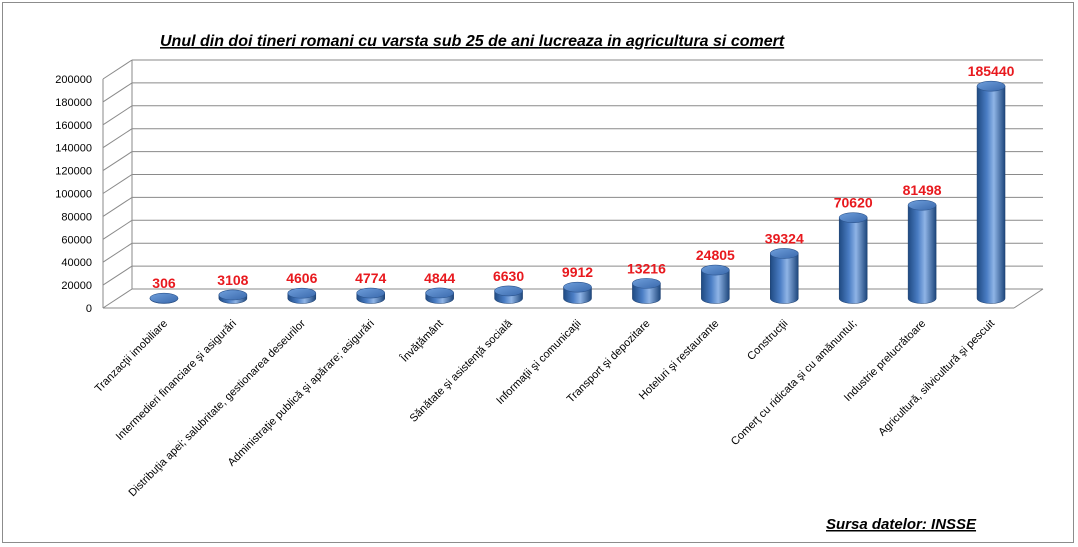  I want to click on y-tick-label: 20000, so click(76, 286).